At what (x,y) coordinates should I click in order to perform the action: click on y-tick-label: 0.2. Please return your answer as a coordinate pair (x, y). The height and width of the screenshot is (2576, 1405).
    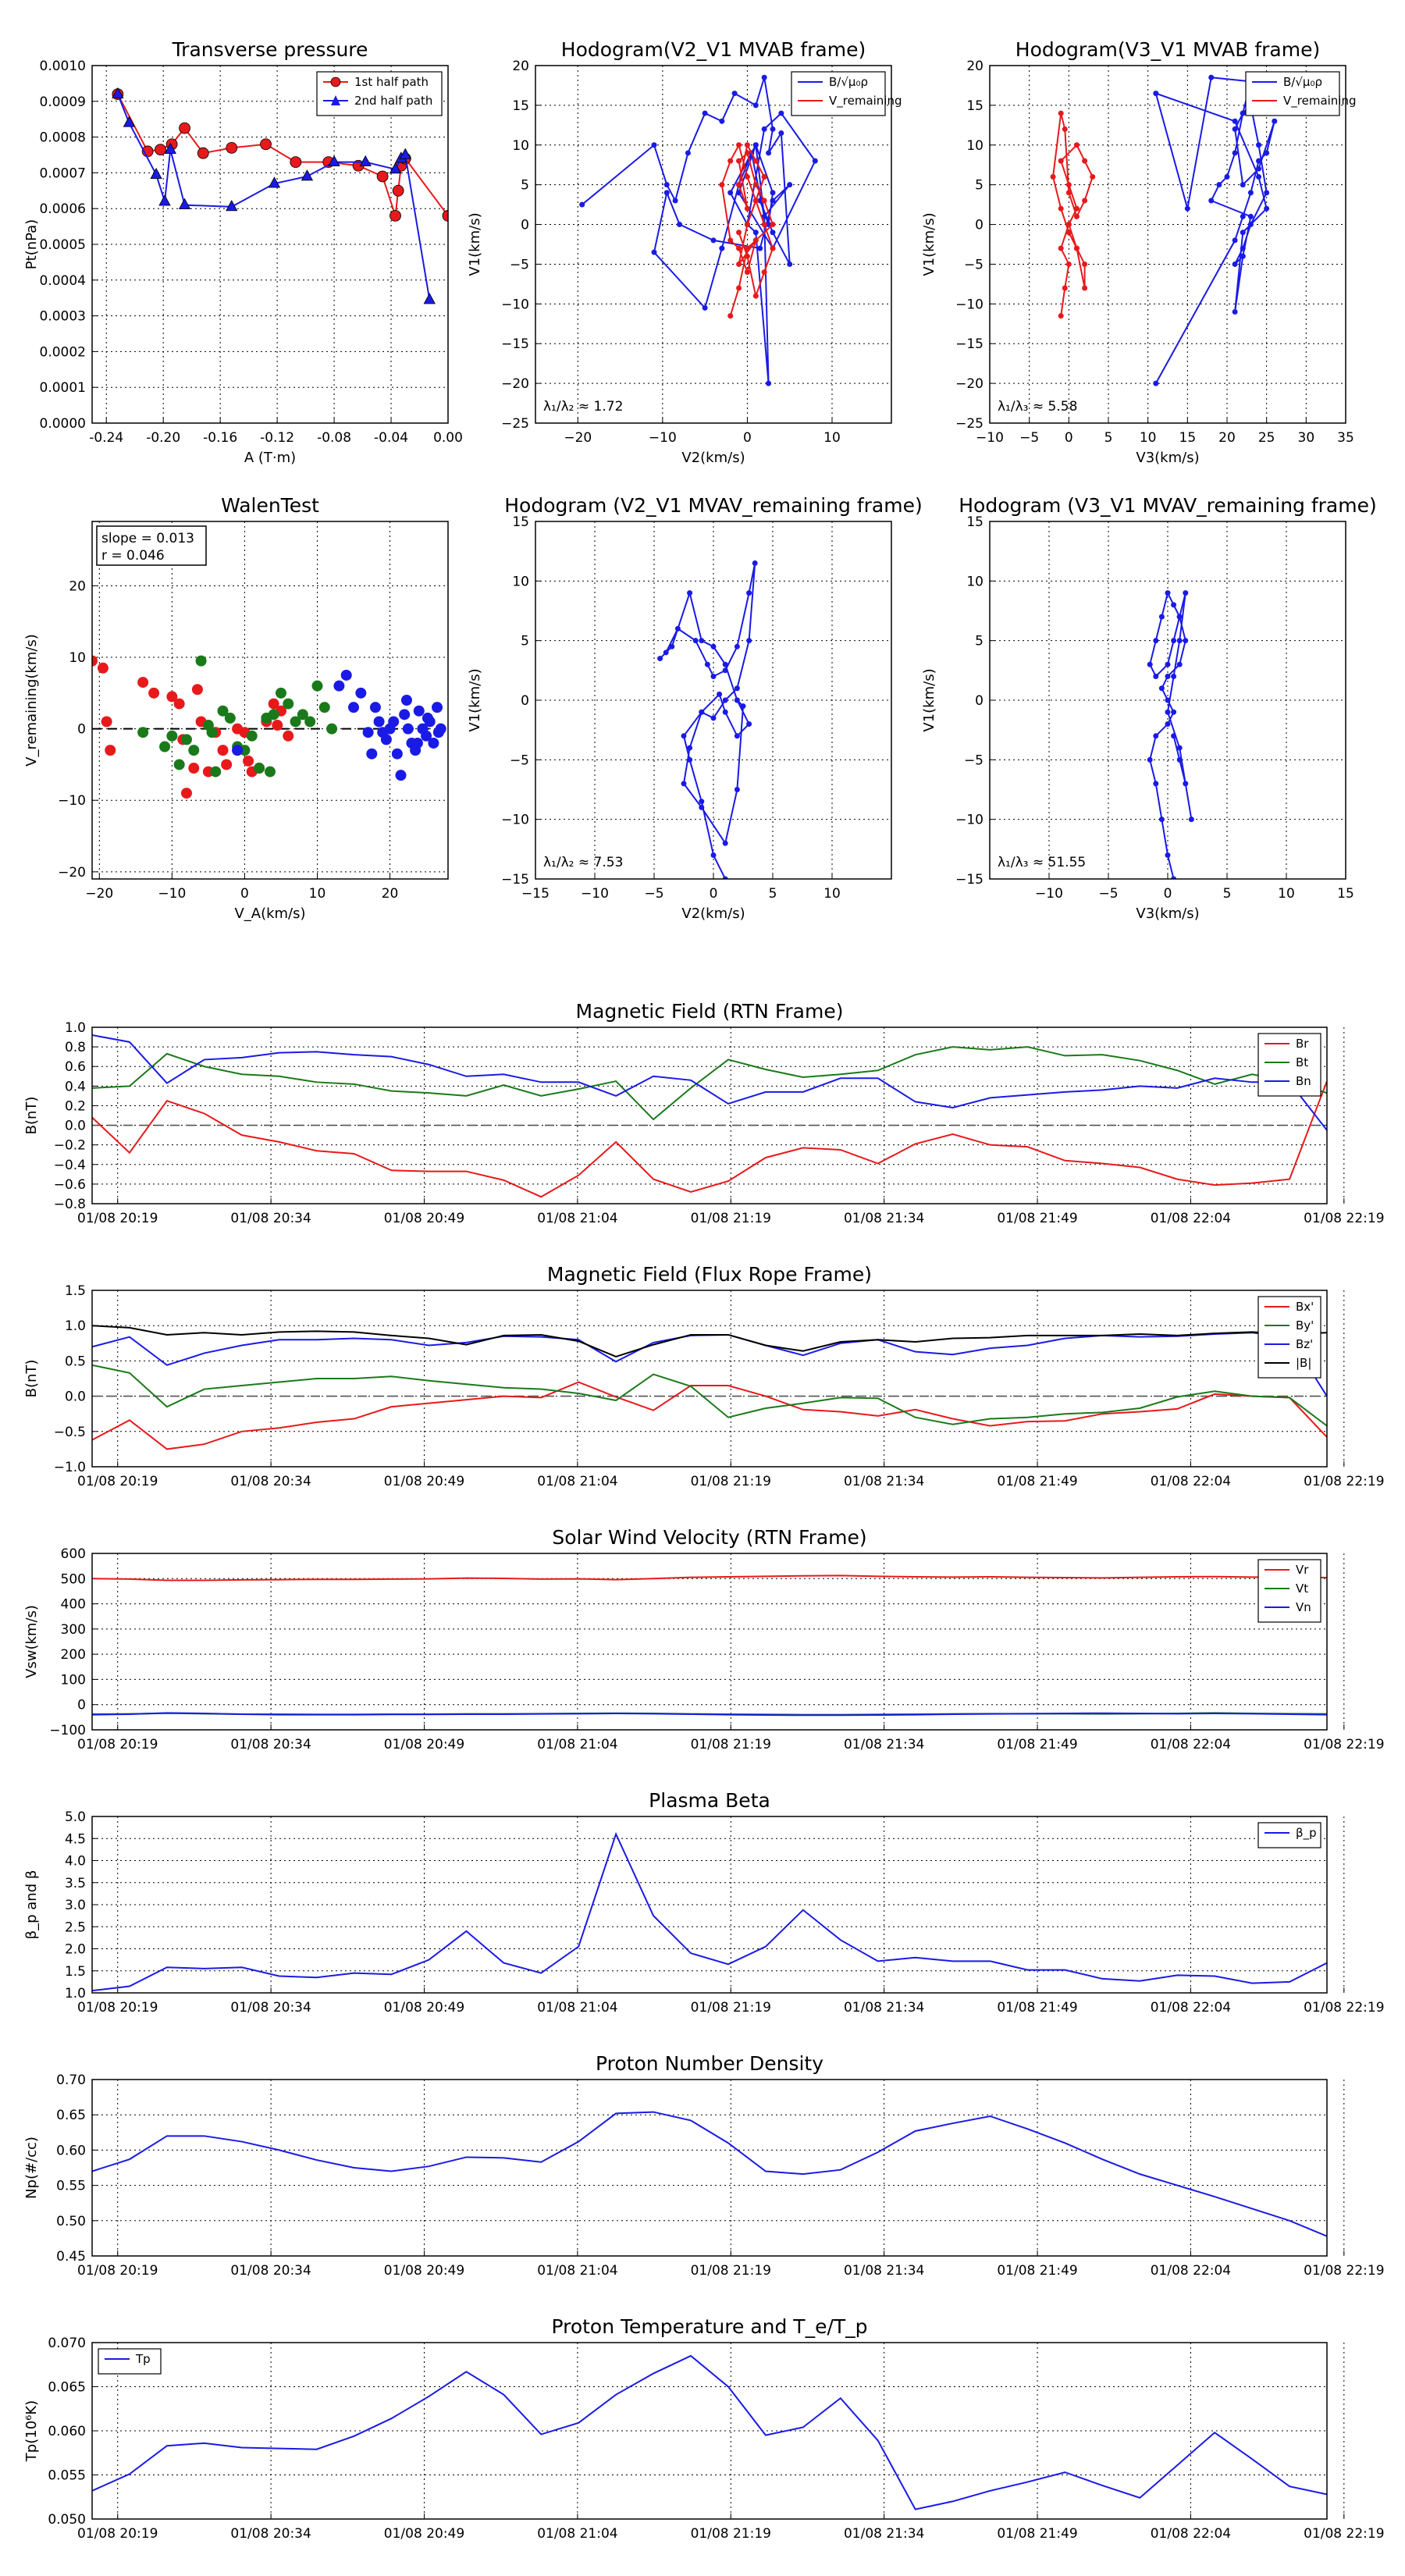
    Looking at the image, I should click on (76, 1106).